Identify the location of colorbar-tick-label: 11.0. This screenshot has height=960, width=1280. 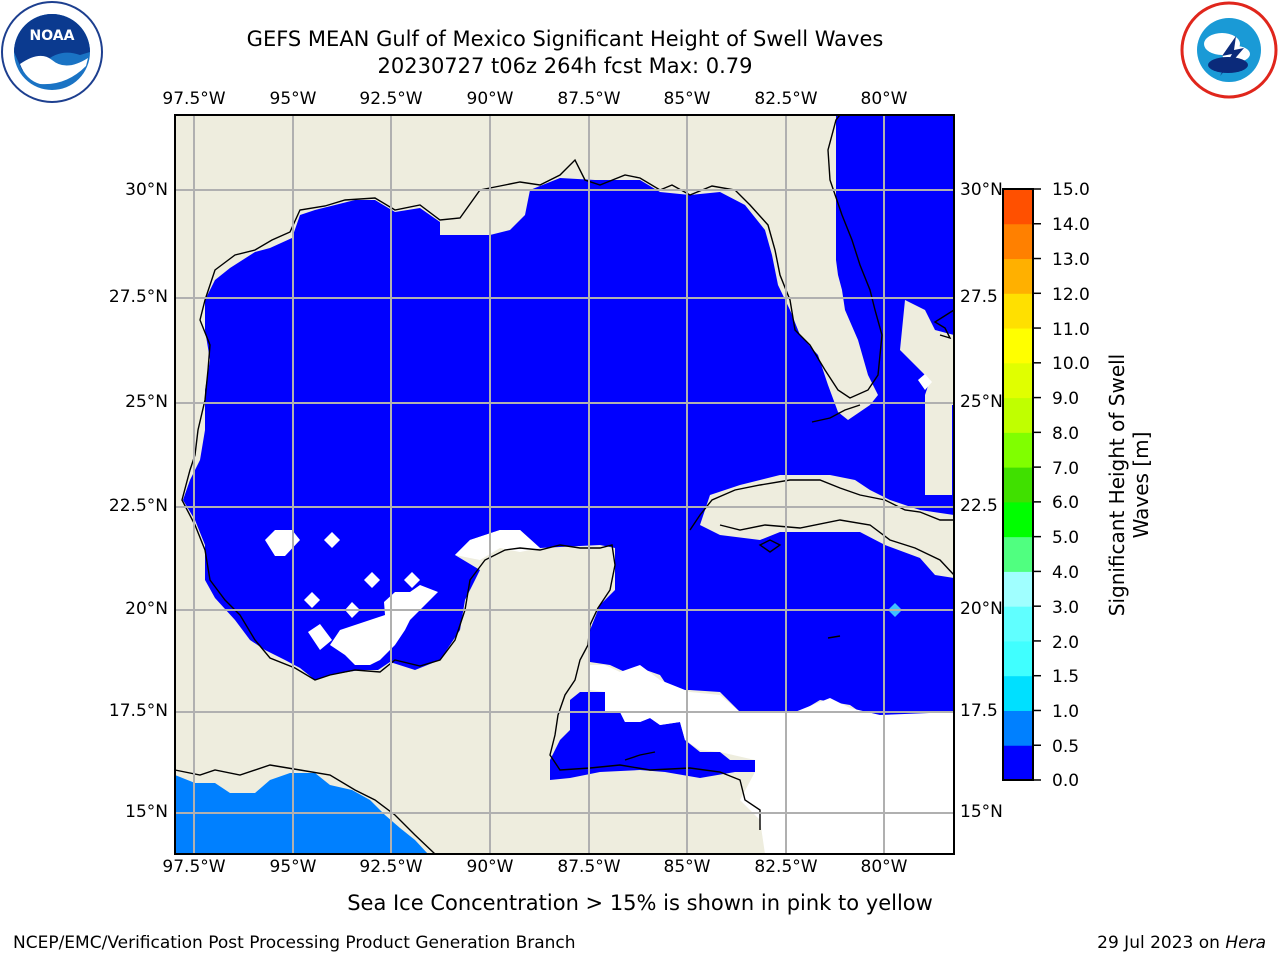
(1071, 330).